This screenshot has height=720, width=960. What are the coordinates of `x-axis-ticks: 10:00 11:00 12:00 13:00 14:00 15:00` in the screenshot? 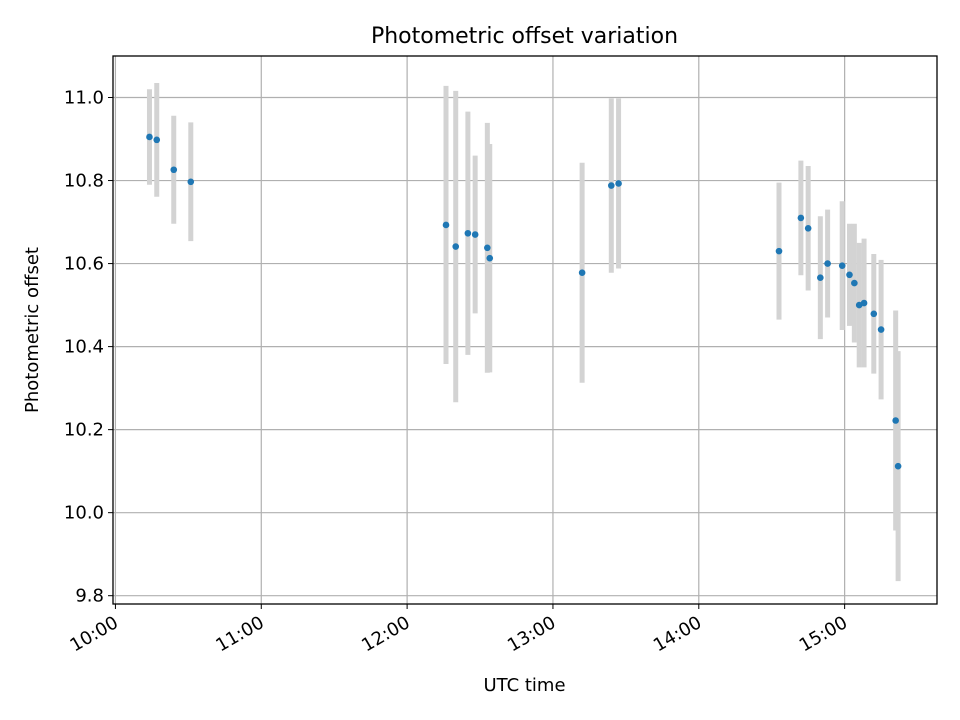 It's located at (459, 630).